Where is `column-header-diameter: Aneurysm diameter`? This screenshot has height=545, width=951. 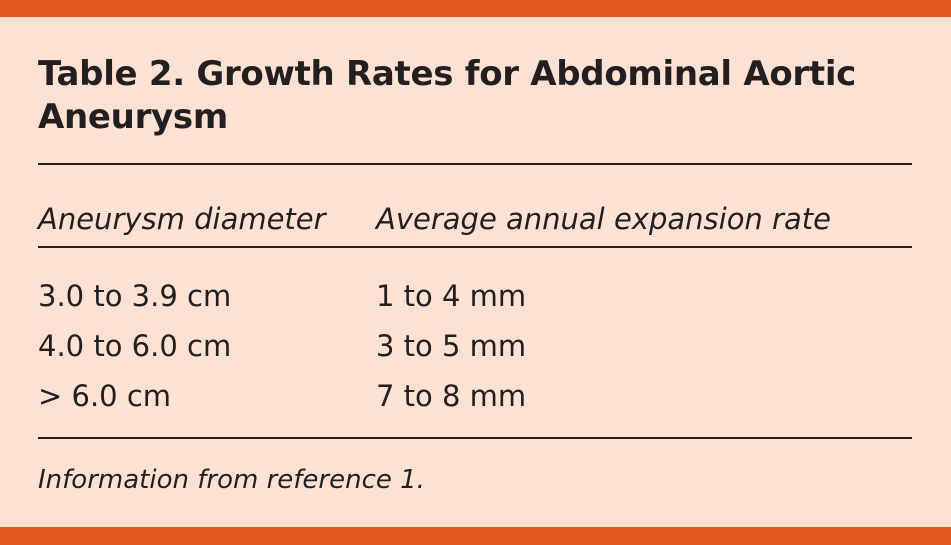
column-header-diameter: Aneurysm diameter is located at coordinates (182, 219).